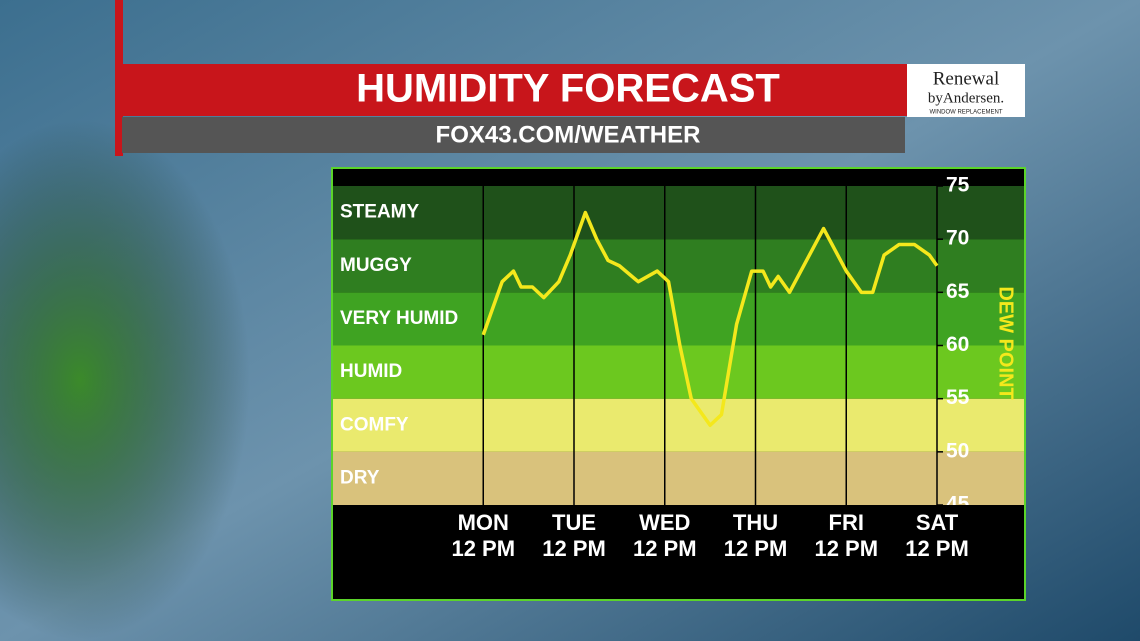 Image resolution: width=1140 pixels, height=641 pixels. Describe the element at coordinates (958, 185) in the screenshot. I see `y-tick-label: 75` at that location.